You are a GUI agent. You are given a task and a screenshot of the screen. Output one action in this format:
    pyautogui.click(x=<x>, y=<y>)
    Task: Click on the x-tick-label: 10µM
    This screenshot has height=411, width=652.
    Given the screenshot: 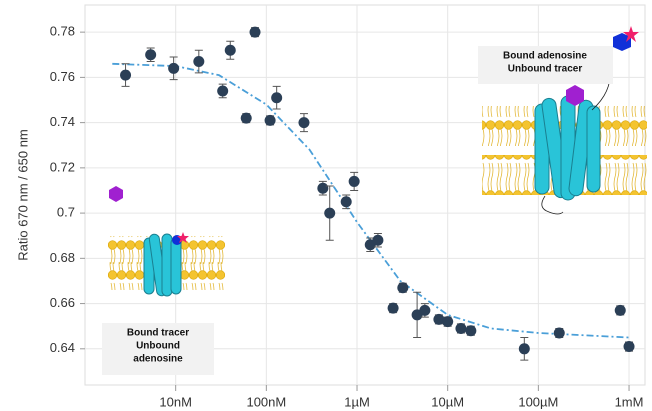 What is the action you would take?
    pyautogui.click(x=447, y=401)
    